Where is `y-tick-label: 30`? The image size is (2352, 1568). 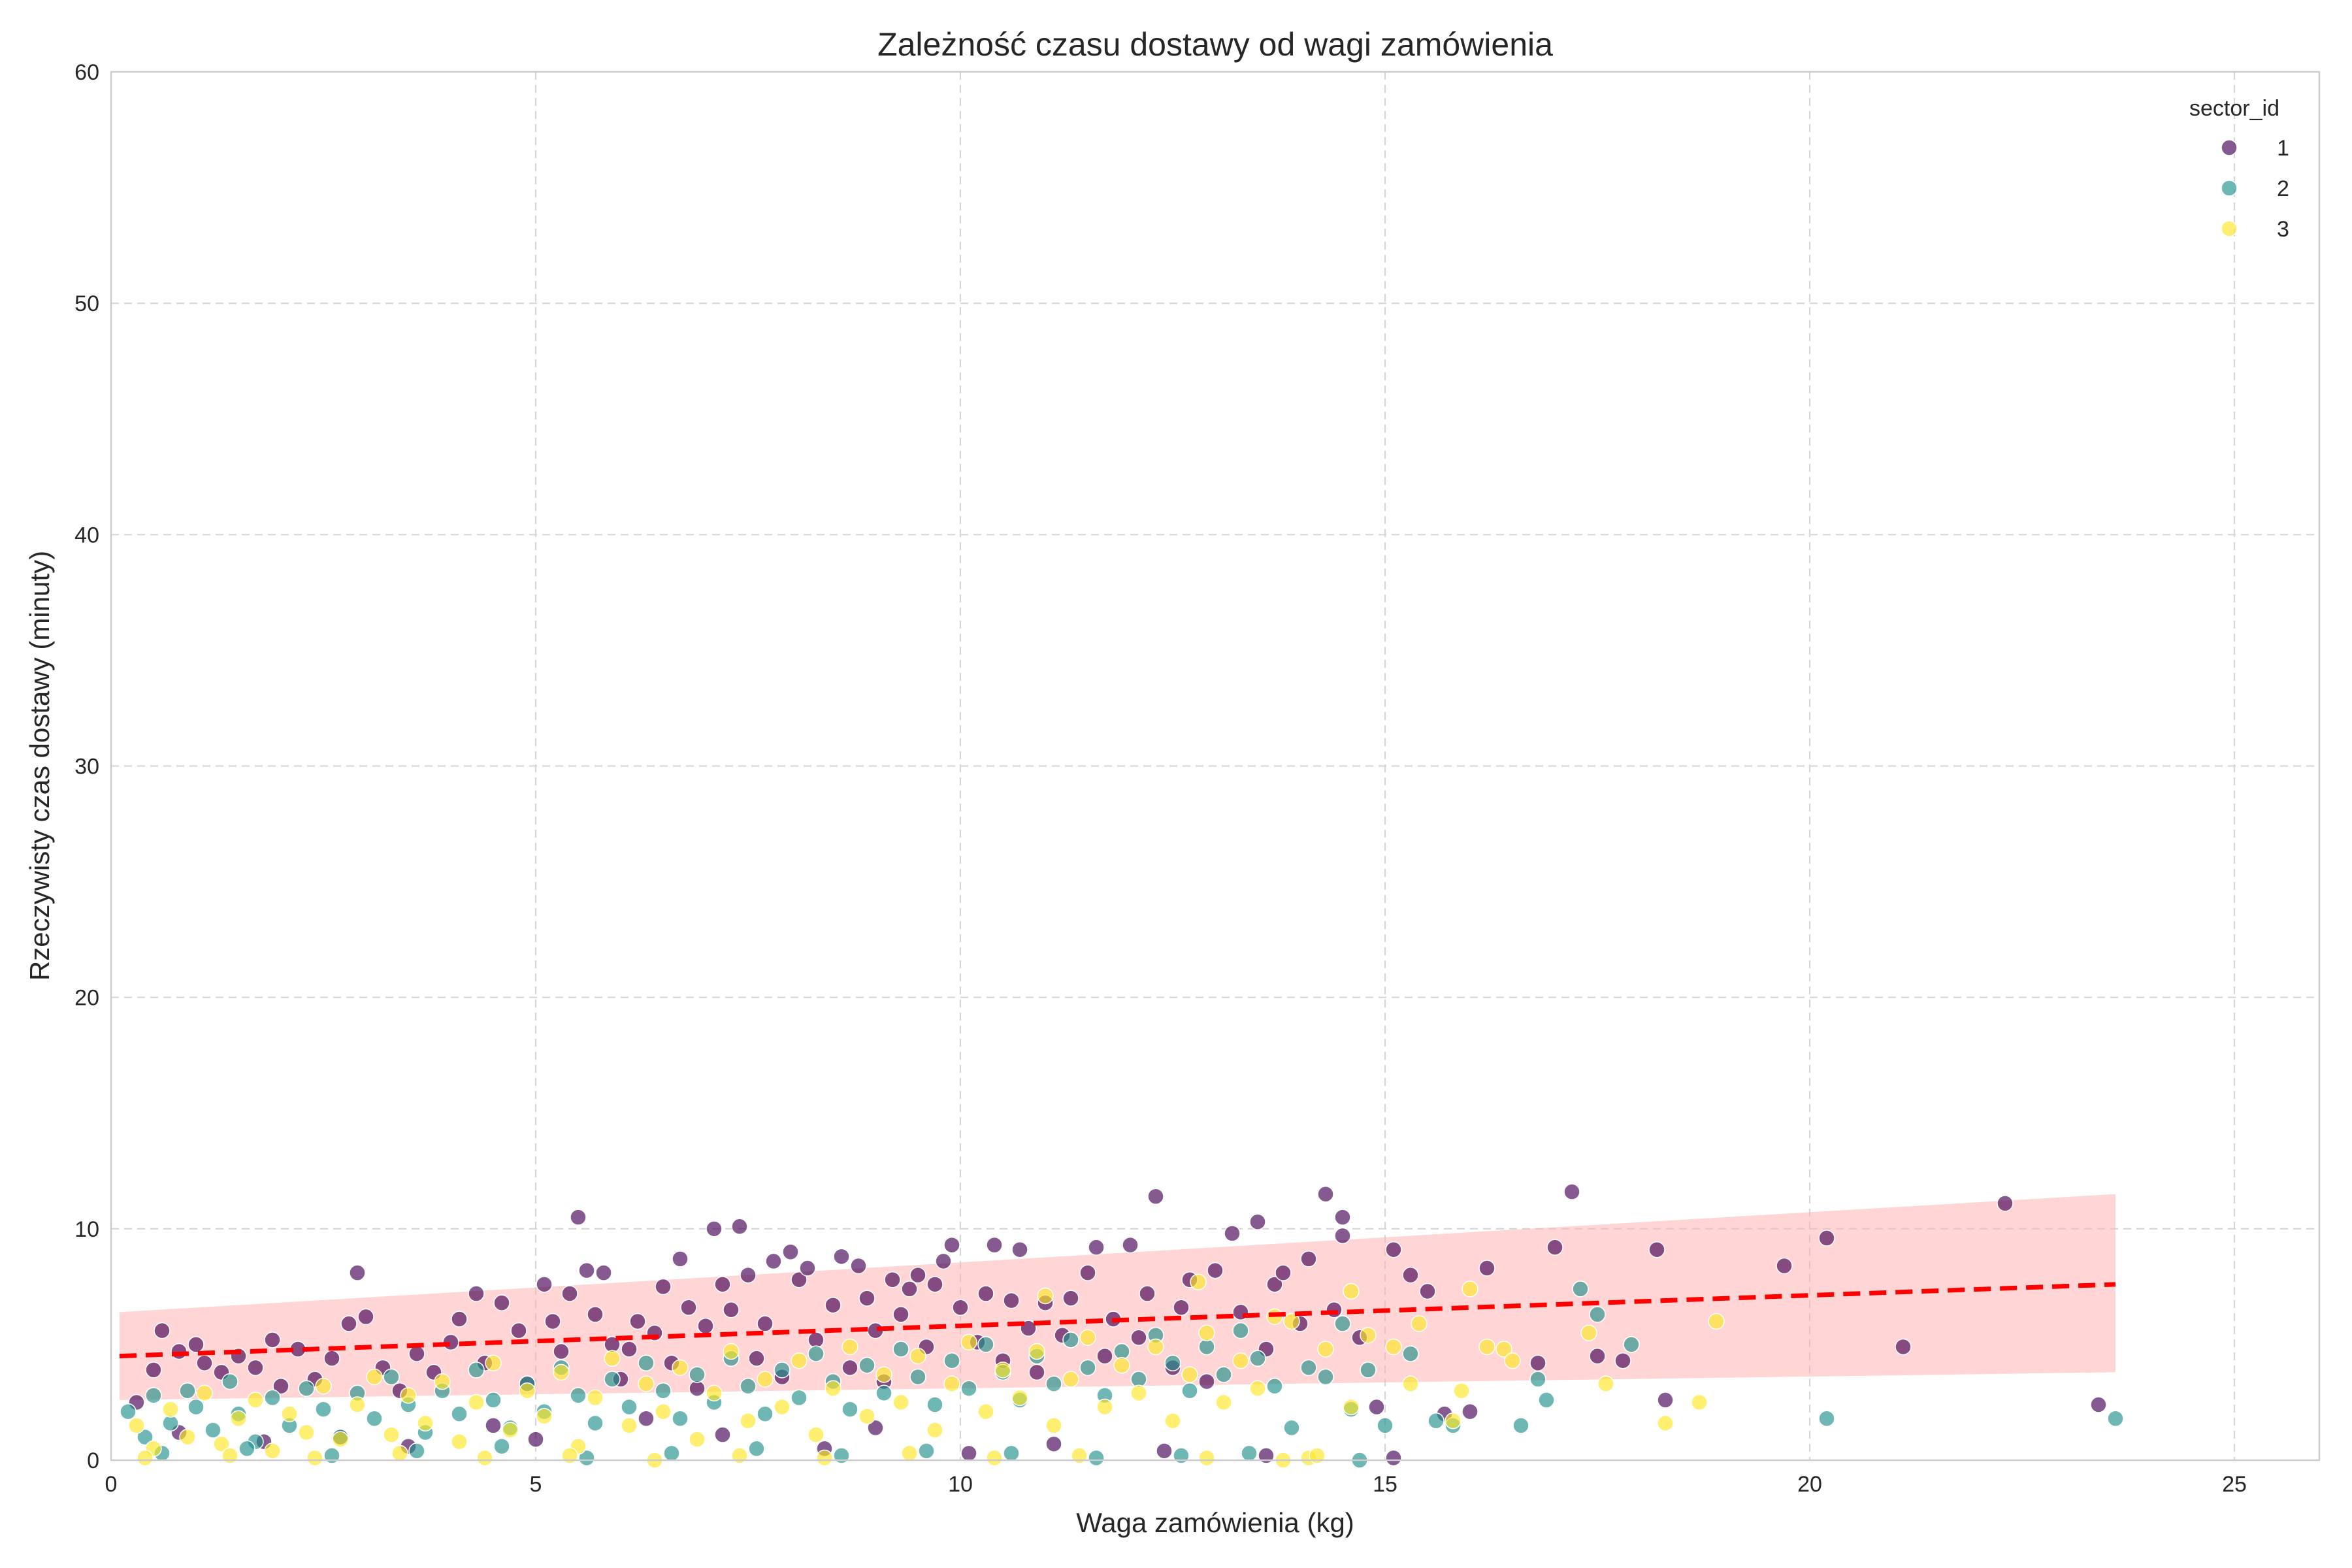
y-tick-label: 30 is located at coordinates (86, 767).